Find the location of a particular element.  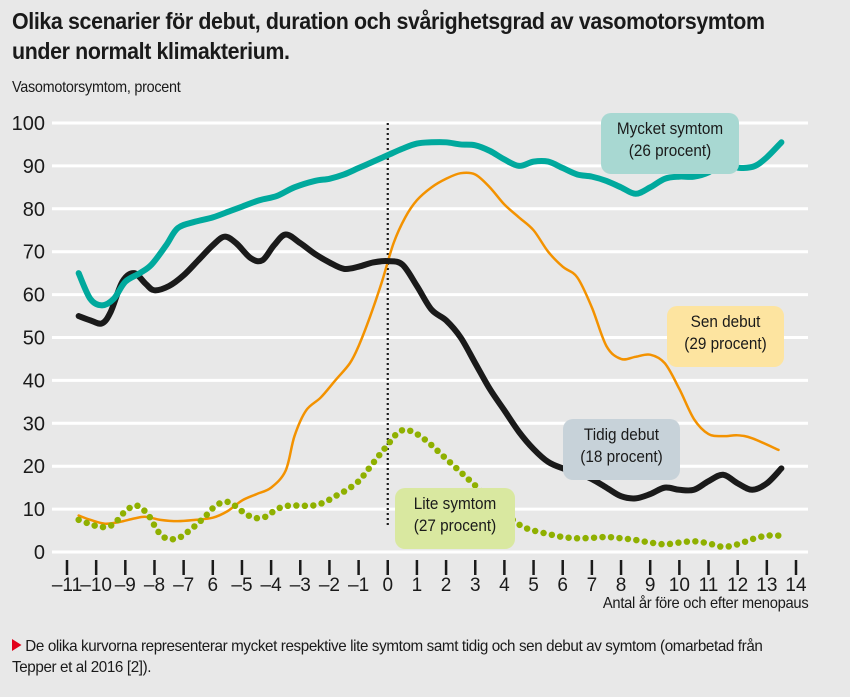

legend-label-lite-symtom: Lite symtom (27 procent) is located at coordinates (455, 518).